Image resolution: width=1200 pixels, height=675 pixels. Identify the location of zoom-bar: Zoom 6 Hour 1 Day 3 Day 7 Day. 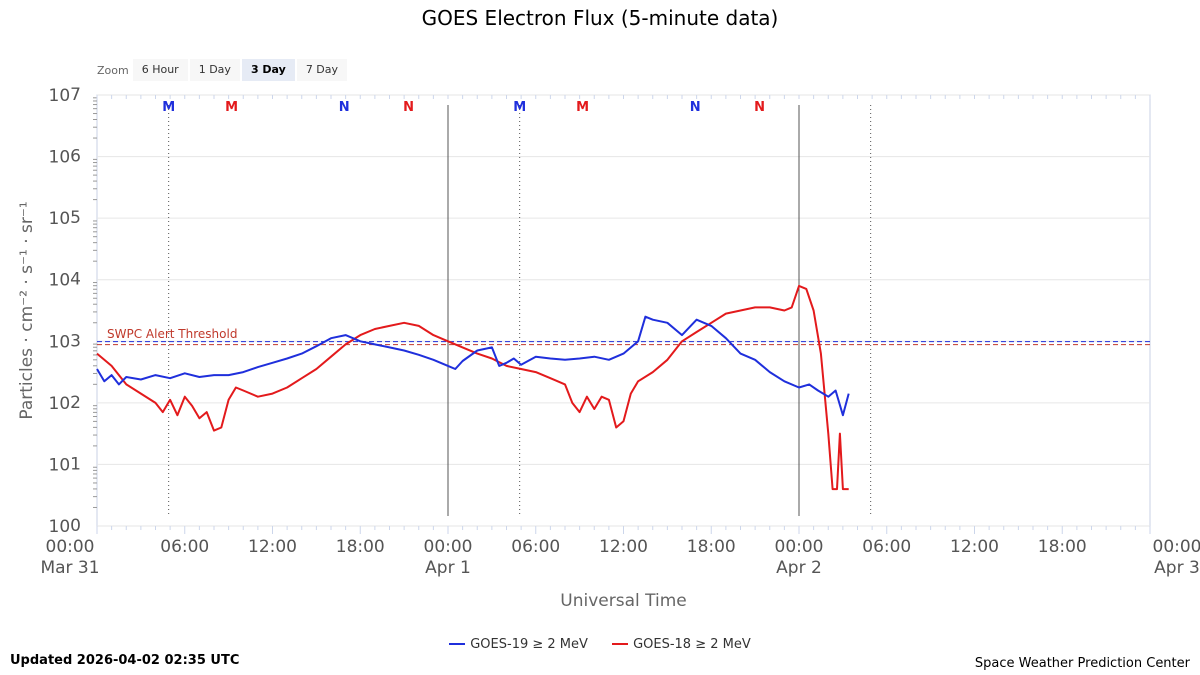
(223, 70).